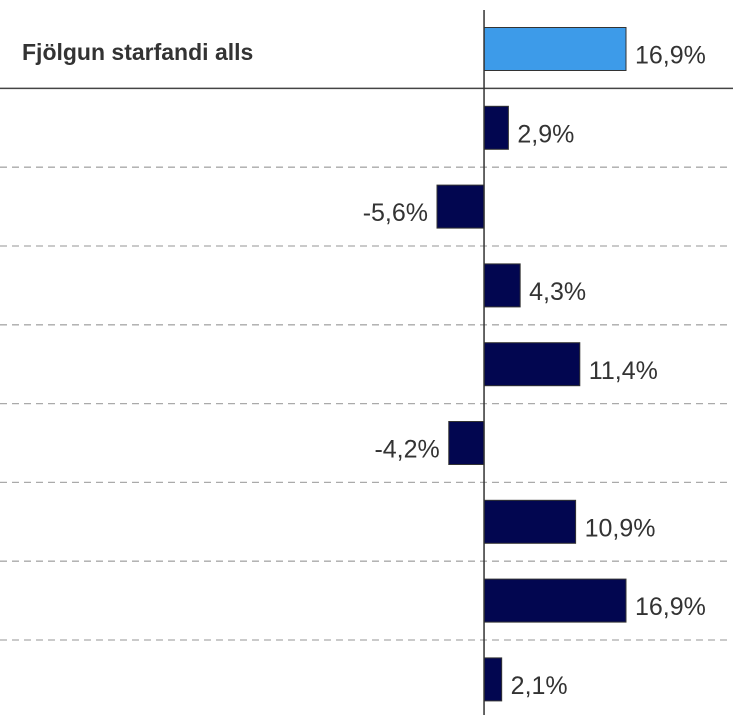  Describe the element at coordinates (406, 450) in the screenshot. I see `value-label: -4,2%` at that location.